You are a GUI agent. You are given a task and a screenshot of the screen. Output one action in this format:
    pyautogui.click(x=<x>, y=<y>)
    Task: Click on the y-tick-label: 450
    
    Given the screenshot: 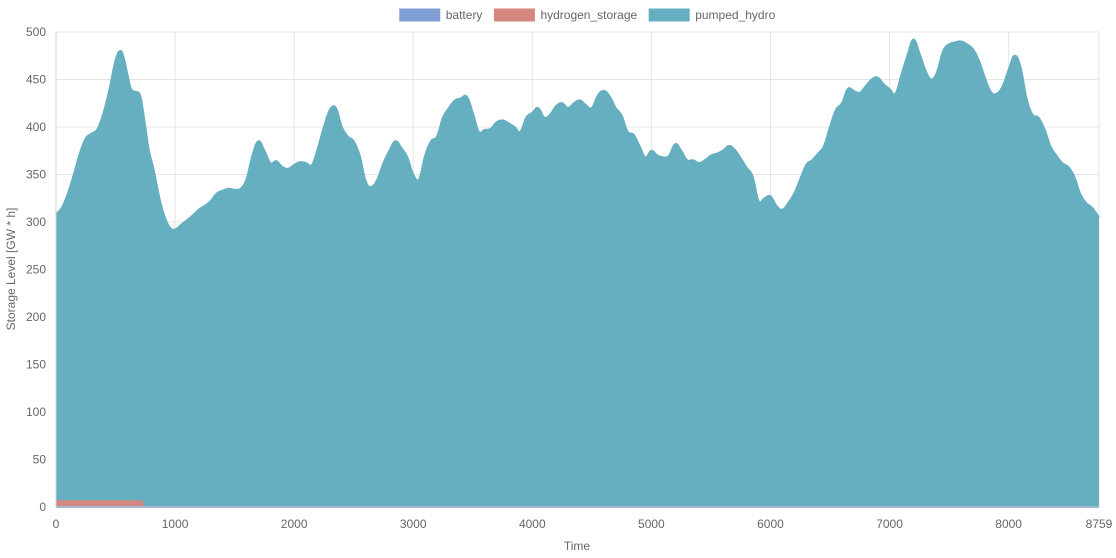 What is the action you would take?
    pyautogui.click(x=36, y=80)
    